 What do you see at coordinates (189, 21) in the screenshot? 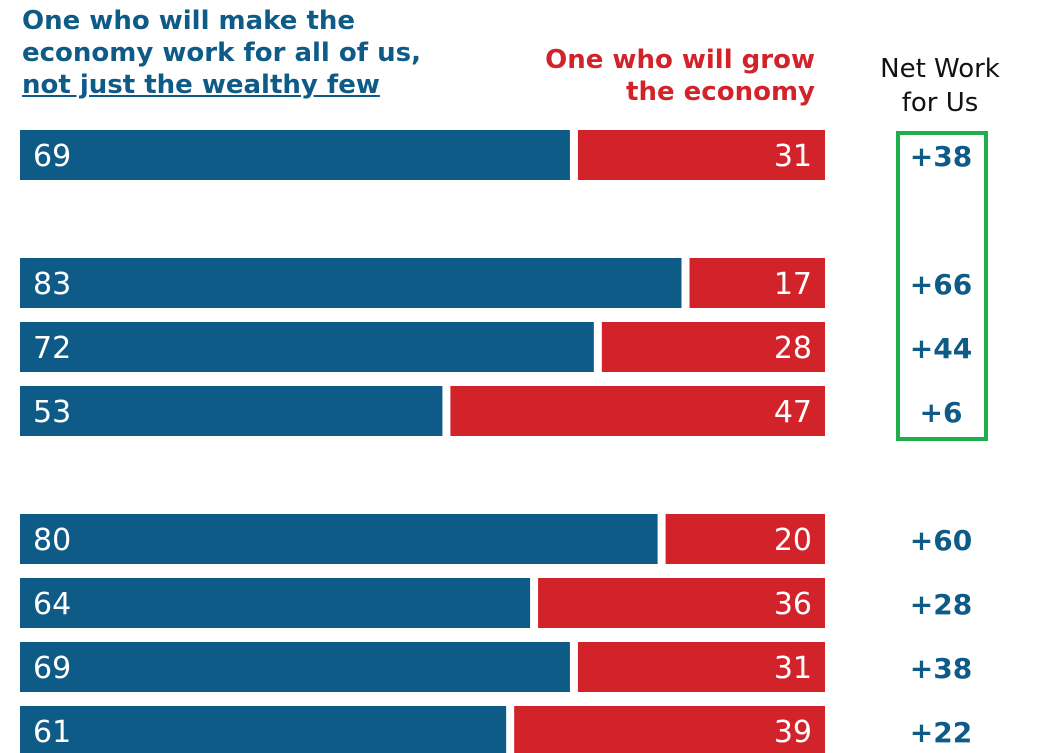
I see `work-label-line-1: One who will make the` at bounding box center [189, 21].